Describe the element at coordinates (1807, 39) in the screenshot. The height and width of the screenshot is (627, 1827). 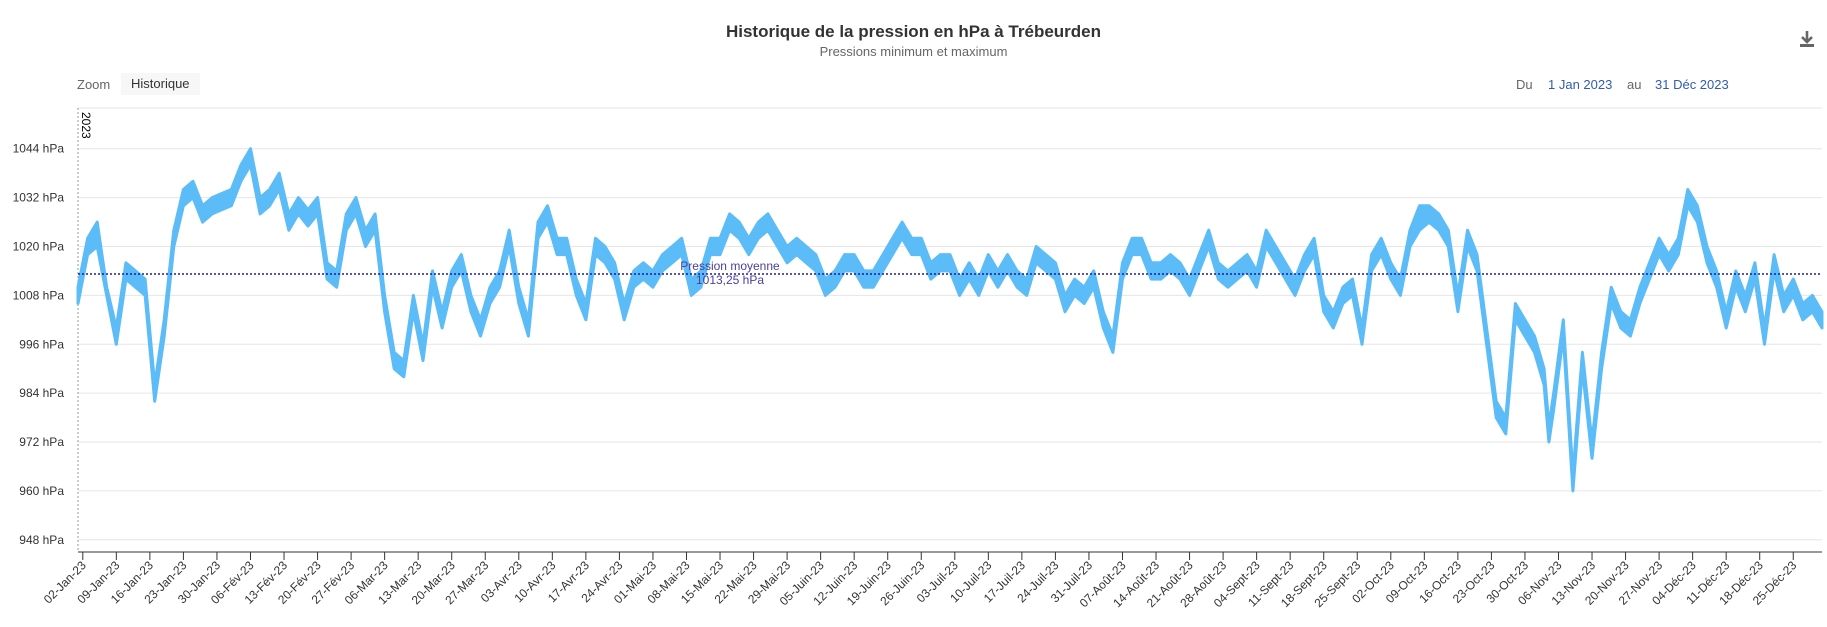
I see `download-icon` at that location.